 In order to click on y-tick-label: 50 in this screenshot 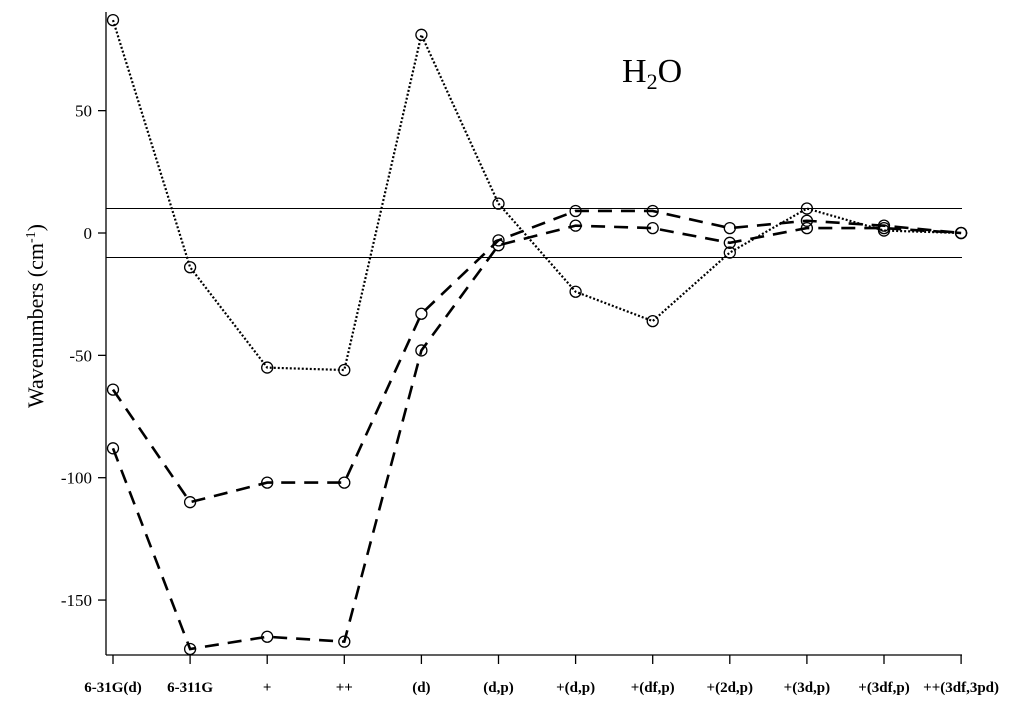, I will do `click(83, 111)`.